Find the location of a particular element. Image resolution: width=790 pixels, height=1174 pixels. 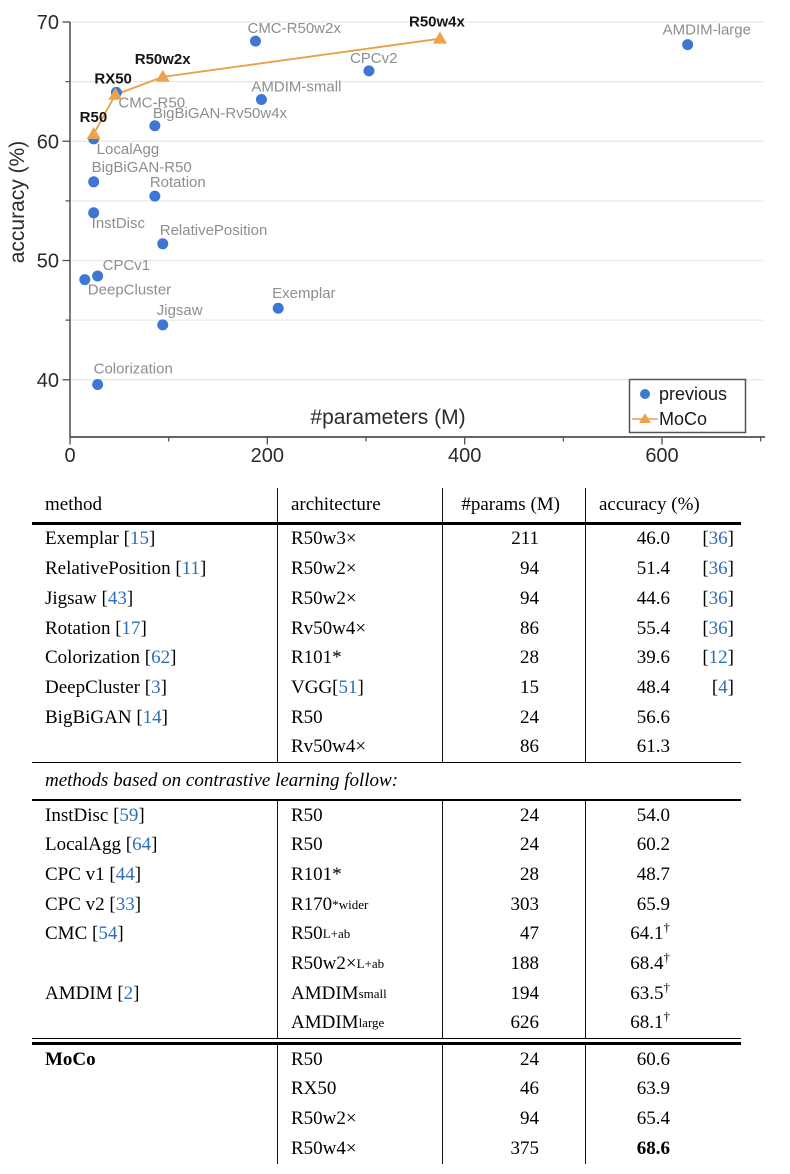

architecture-name: AMDIM is located at coordinates (325, 993).